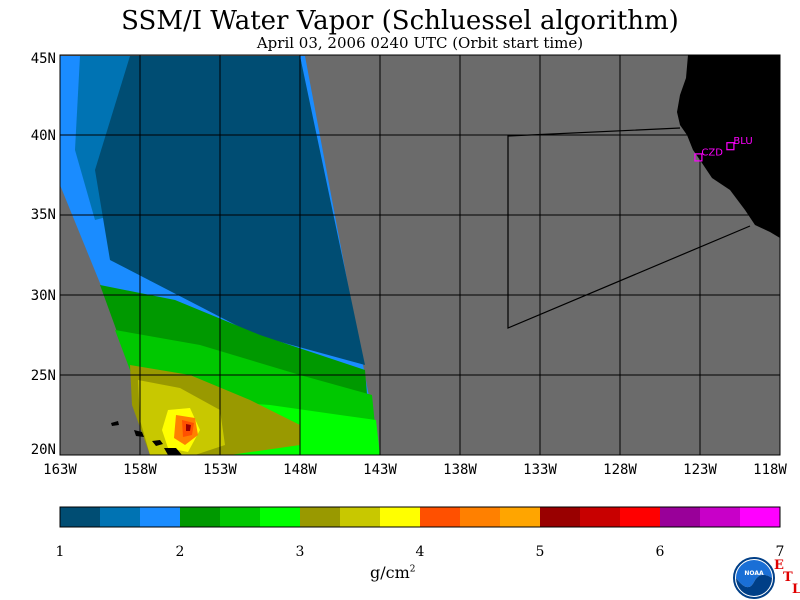 This screenshot has width=800, height=600. Describe the element at coordinates (220, 470) in the screenshot. I see `lon-label-153w: 153W` at that location.